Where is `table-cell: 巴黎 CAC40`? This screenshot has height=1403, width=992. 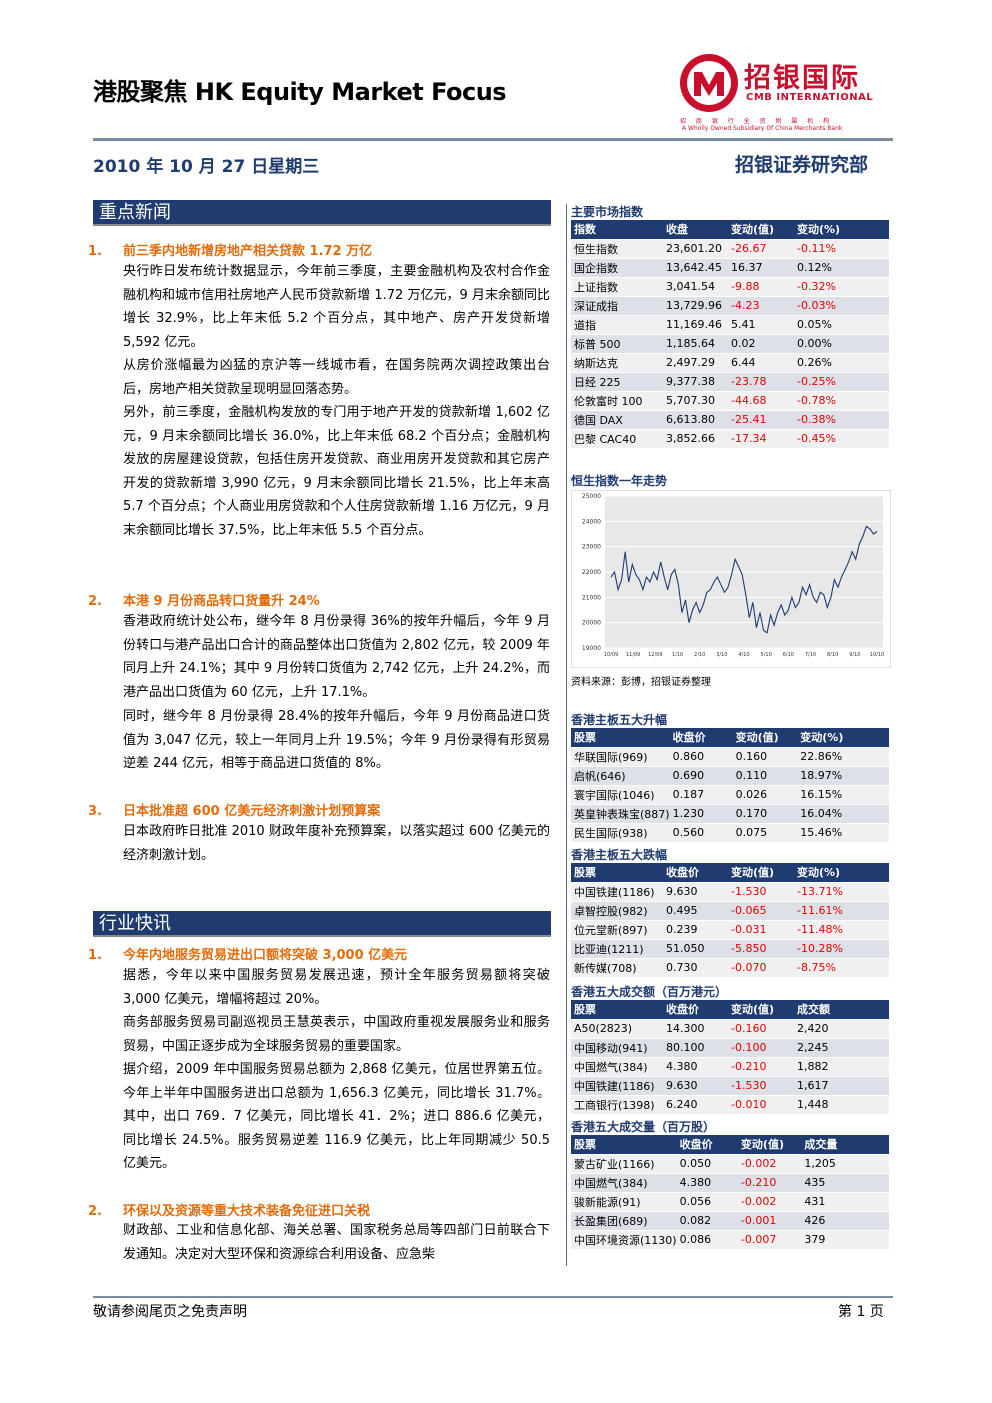
table-cell: 巴黎 CAC40 is located at coordinates (617, 439).